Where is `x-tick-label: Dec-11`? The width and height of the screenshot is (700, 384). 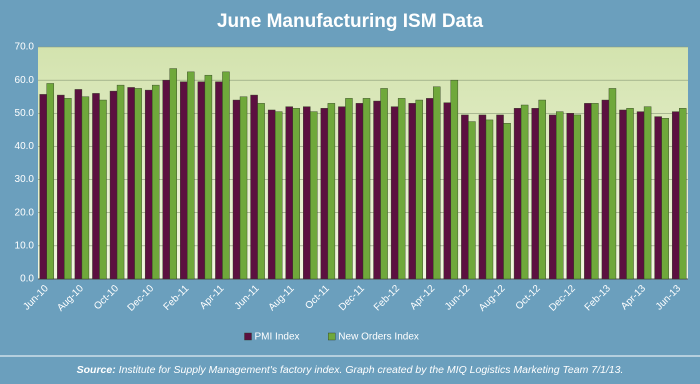 x-tick-label: Dec-11 is located at coordinates (352, 298).